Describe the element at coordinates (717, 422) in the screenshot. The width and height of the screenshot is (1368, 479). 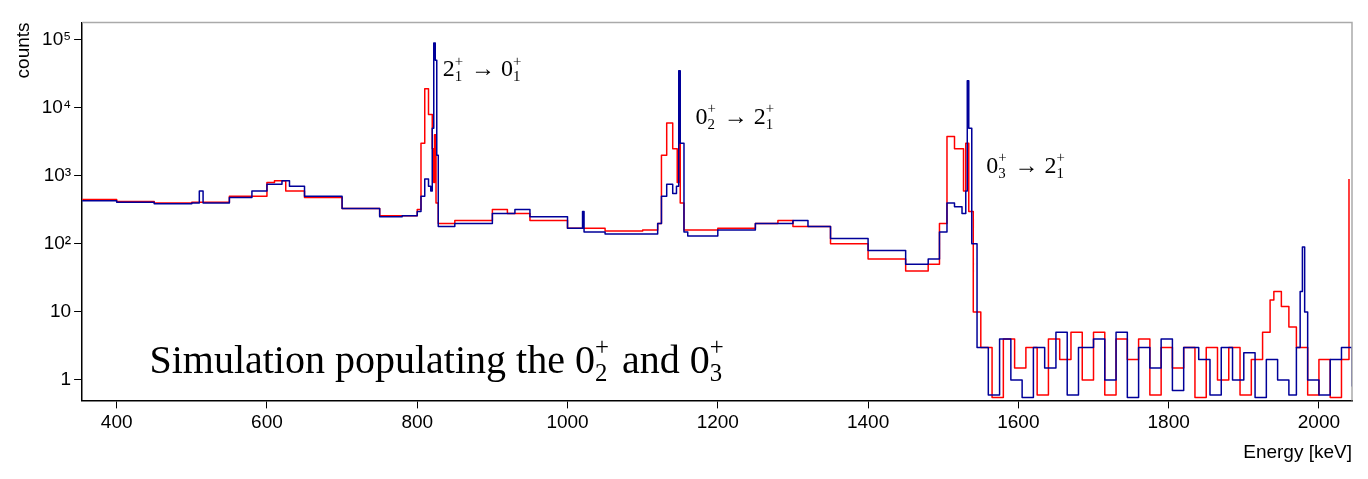
I see `x-tick-label: 1200` at that location.